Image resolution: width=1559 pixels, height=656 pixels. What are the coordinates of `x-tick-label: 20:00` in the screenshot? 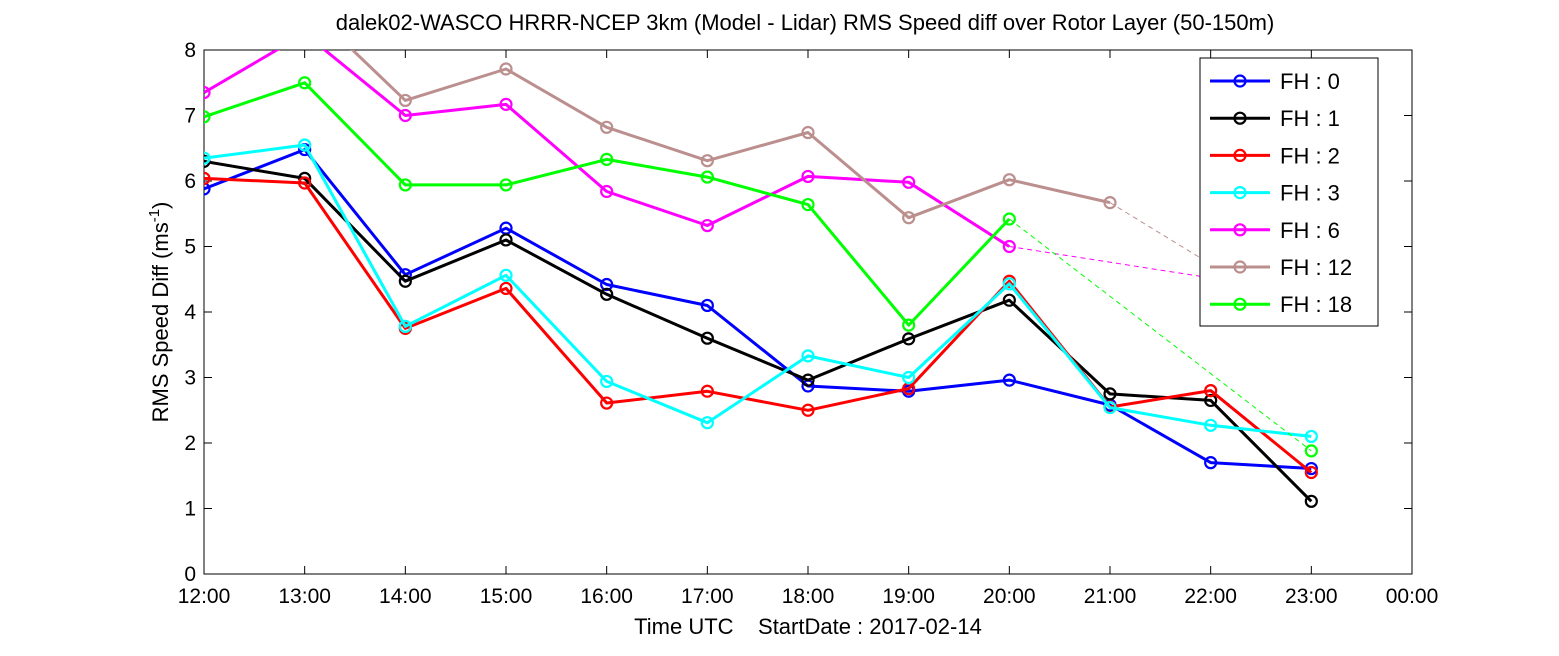 It's located at (1009, 596).